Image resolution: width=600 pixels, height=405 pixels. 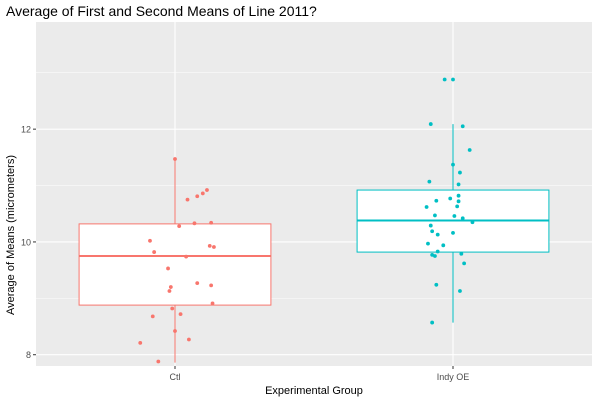 I want to click on box-iqr, so click(x=175, y=264).